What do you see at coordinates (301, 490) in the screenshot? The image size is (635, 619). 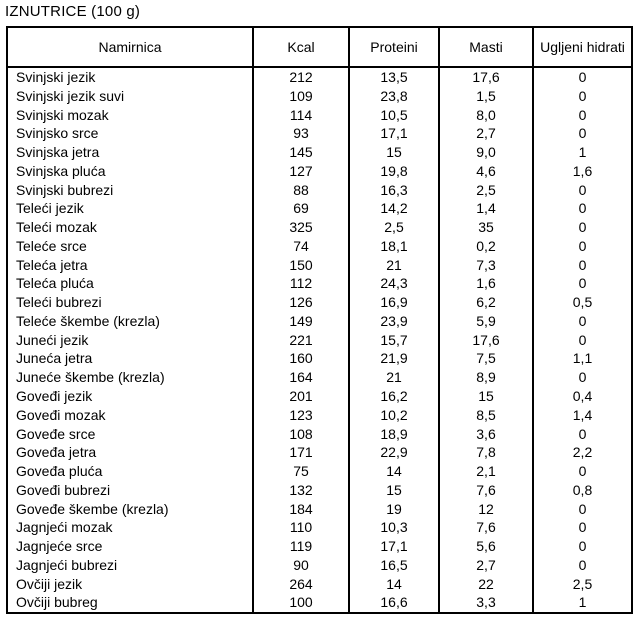 I see `value-cell: 132` at bounding box center [301, 490].